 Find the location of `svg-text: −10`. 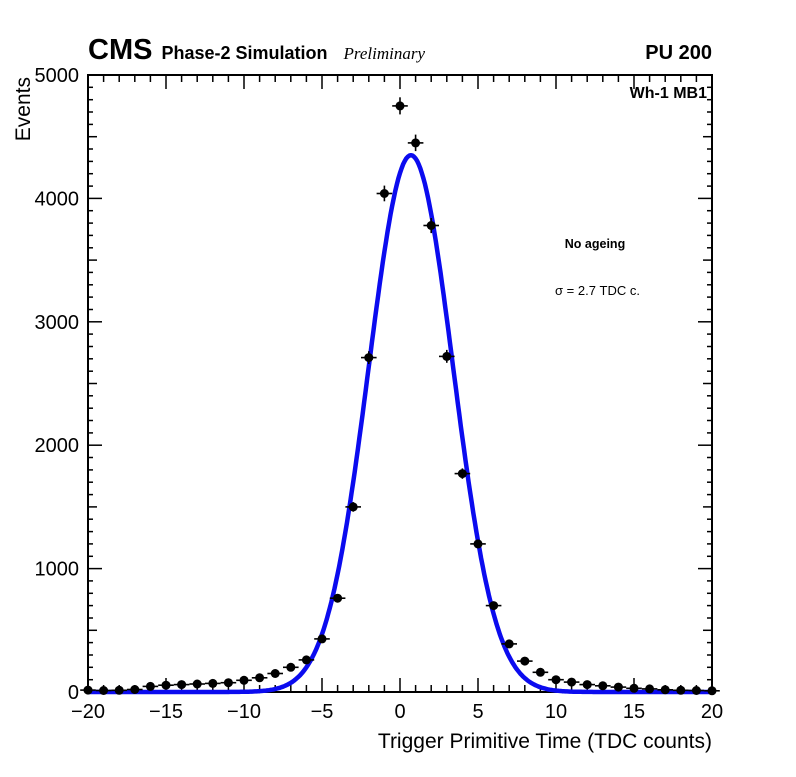

svg-text: −10 is located at coordinates (244, 712).